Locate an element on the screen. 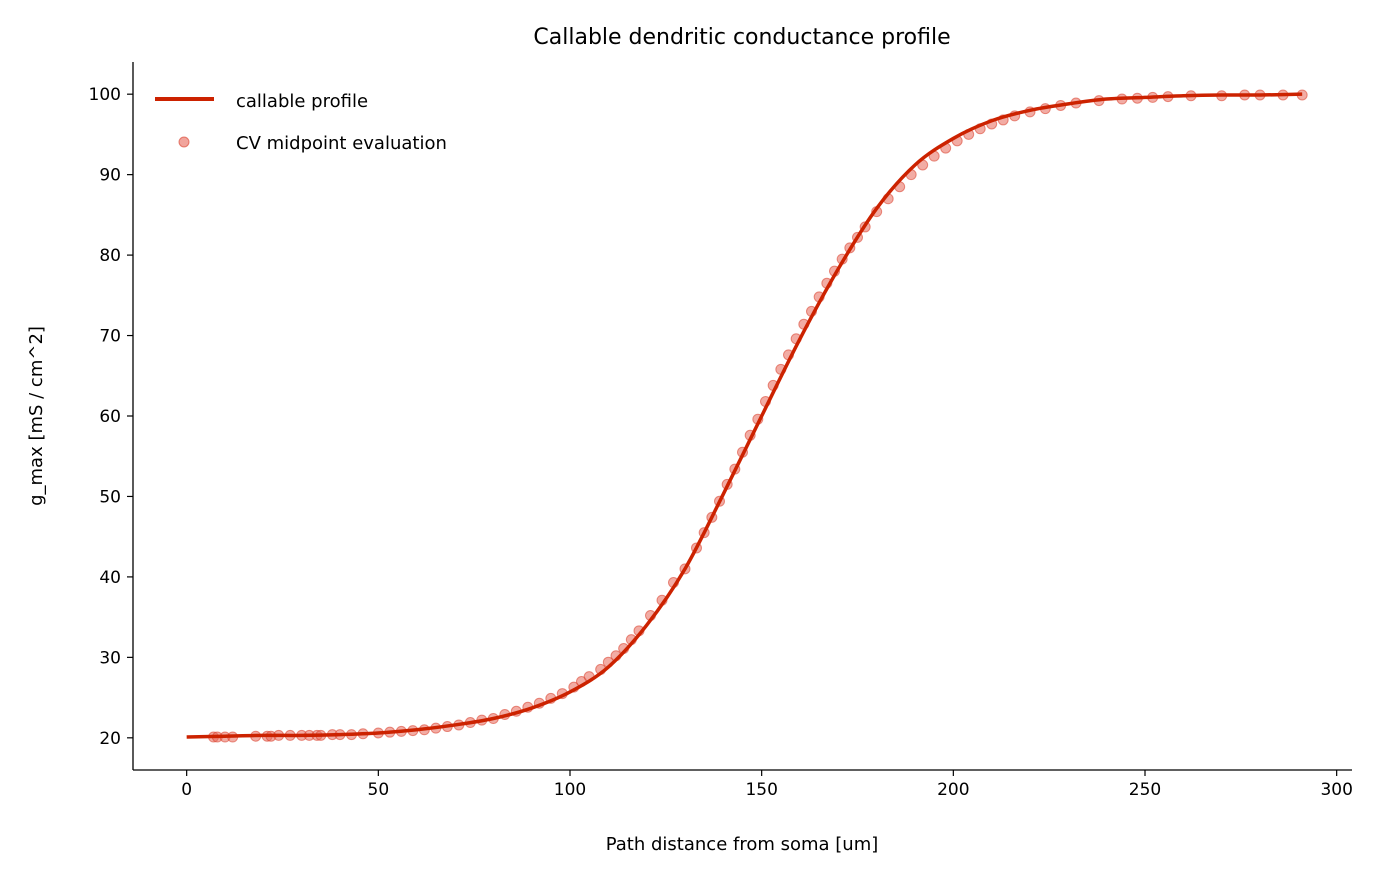 This screenshot has width=1379, height=877. y-axis-ticks: 20 30 40 50 60 70 80 90 100 is located at coordinates (111, 417).